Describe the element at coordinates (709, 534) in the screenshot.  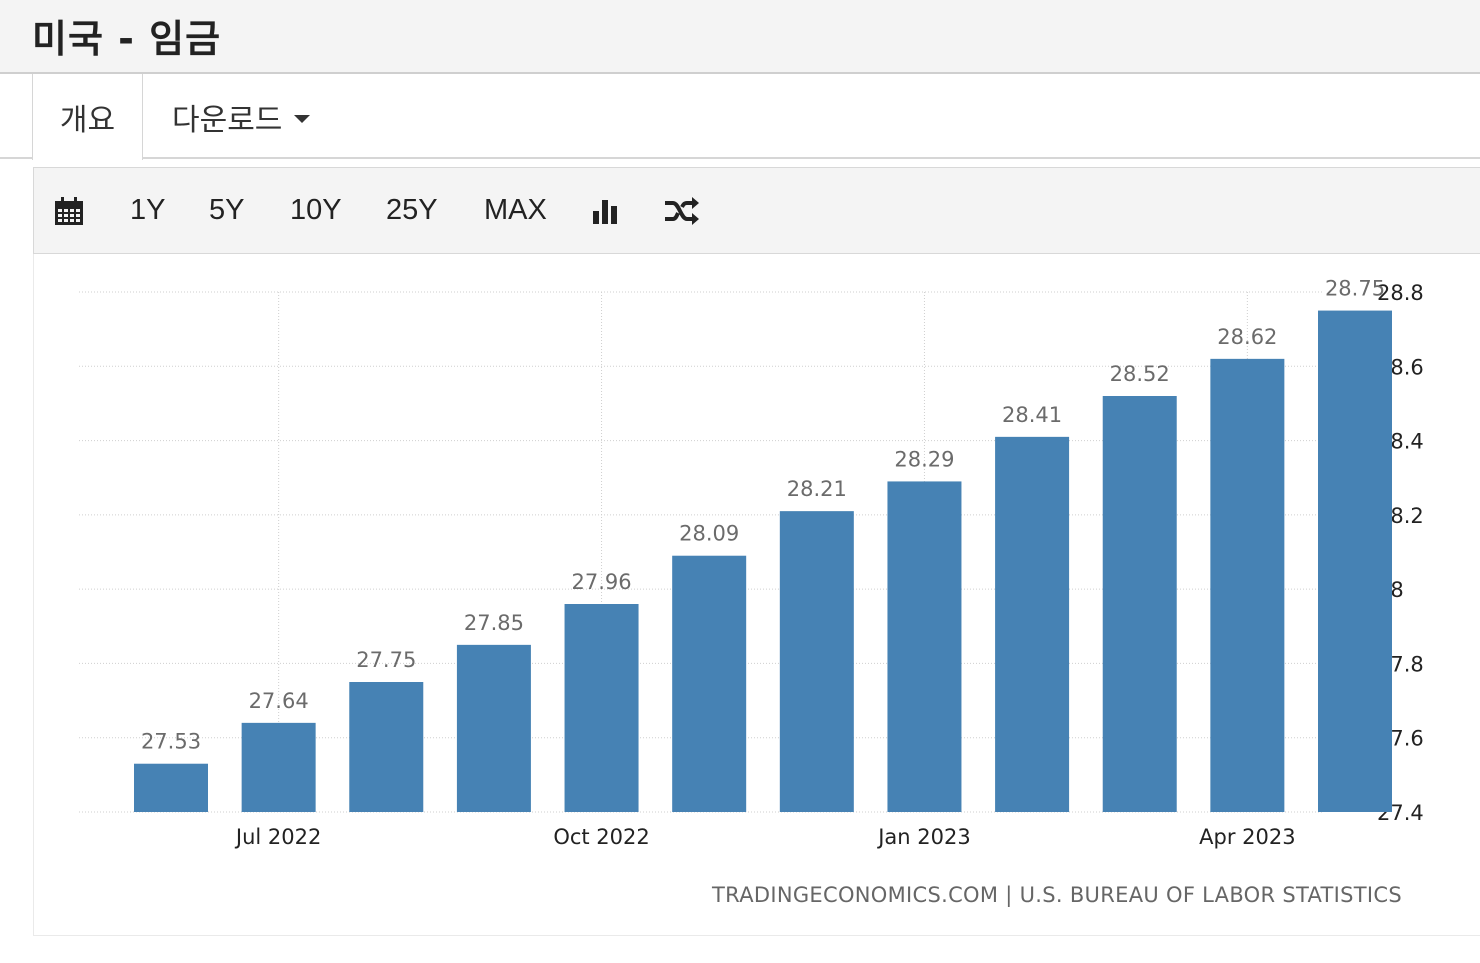
I see `bar-value-label: 28.09` at that location.